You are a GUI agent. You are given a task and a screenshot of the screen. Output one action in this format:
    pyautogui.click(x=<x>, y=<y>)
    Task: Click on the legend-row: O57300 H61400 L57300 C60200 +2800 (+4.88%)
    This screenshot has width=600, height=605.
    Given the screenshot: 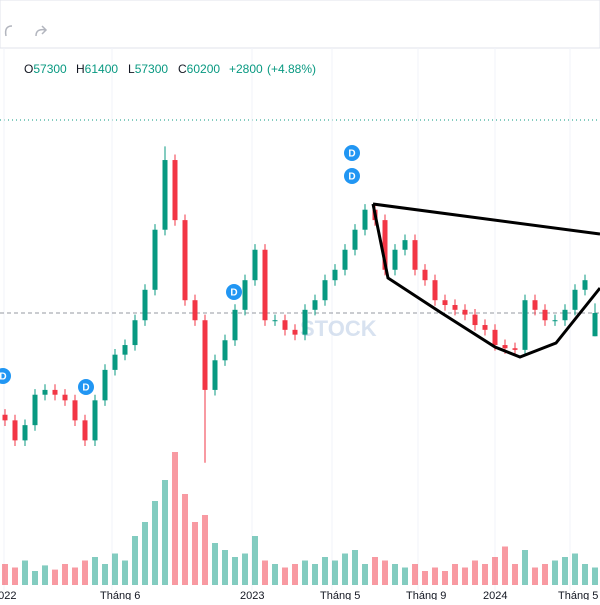 What is the action you would take?
    pyautogui.click(x=170, y=69)
    